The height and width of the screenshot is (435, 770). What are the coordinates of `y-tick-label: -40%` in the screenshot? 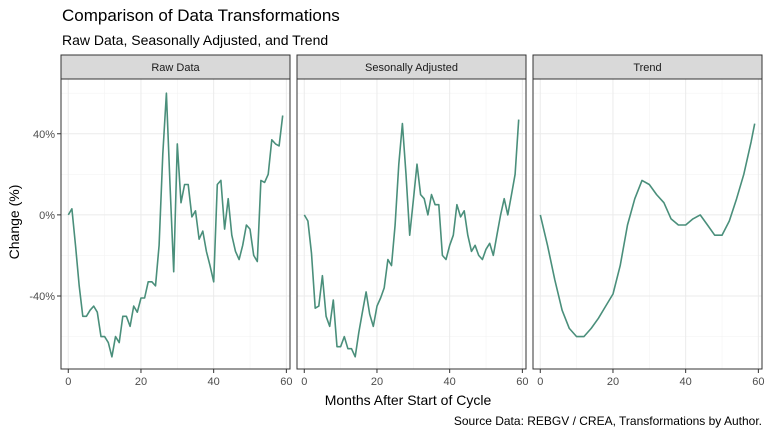 It's located at (42, 297).